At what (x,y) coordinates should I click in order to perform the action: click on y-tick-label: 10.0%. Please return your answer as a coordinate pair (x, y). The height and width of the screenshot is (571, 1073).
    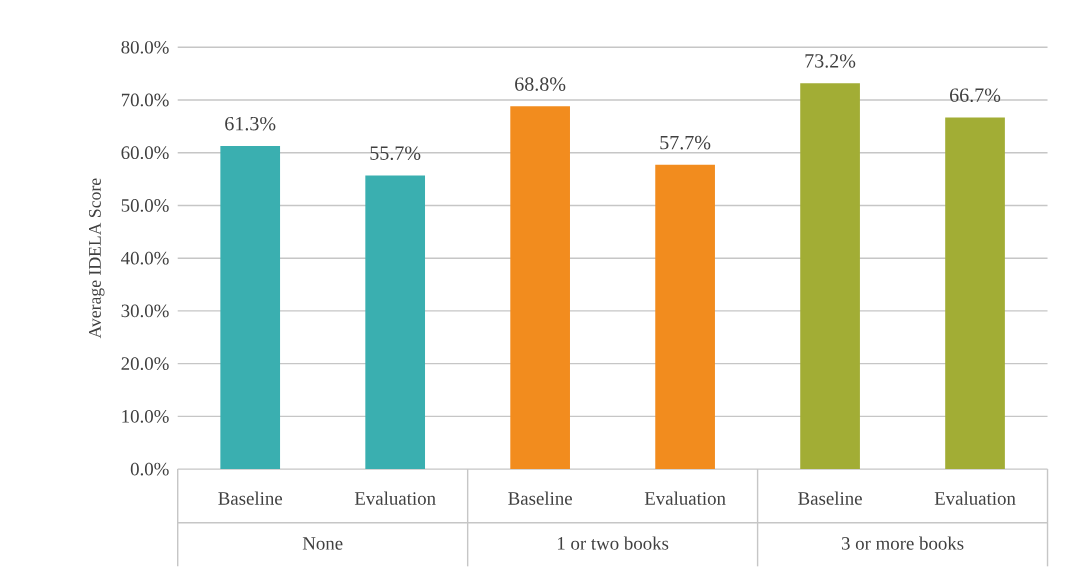
    Looking at the image, I should click on (145, 416).